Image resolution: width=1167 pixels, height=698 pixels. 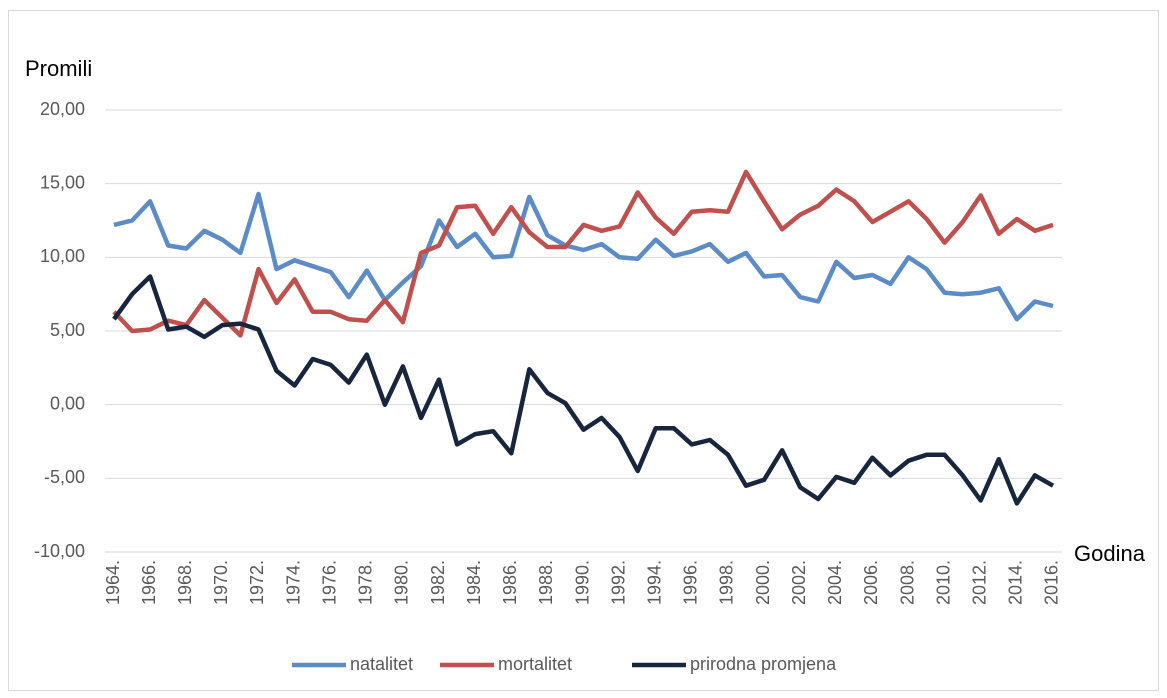 I want to click on x-tick-label: 1966., so click(x=149, y=582).